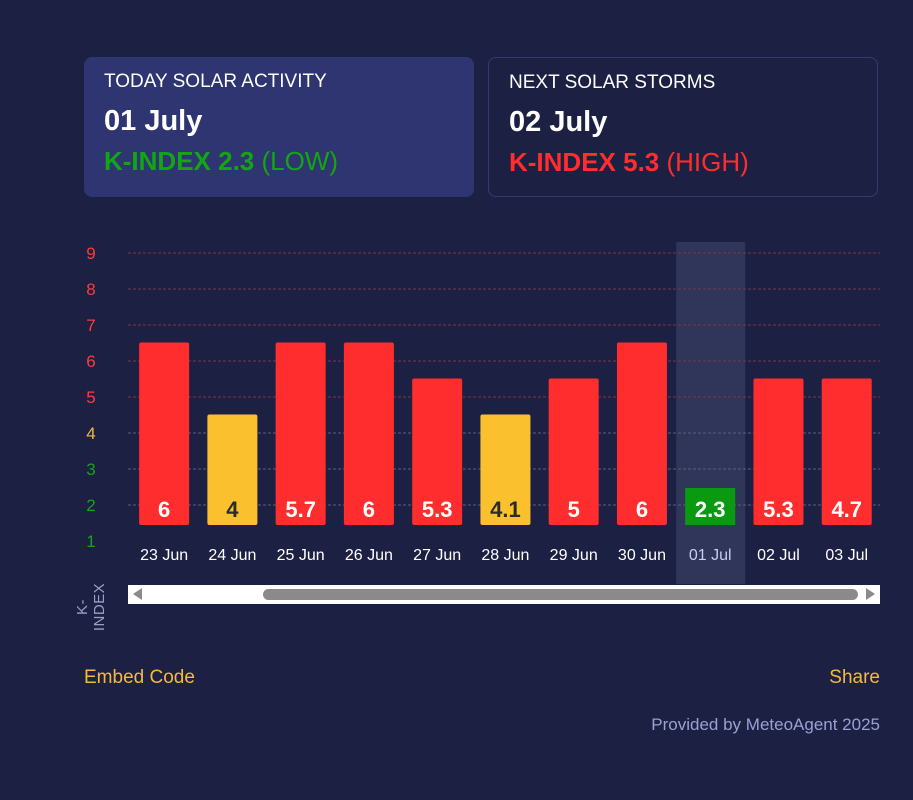 The image size is (913, 800). Describe the element at coordinates (707, 162) in the screenshot. I see `next-kindex-level: (HIGH)` at that location.